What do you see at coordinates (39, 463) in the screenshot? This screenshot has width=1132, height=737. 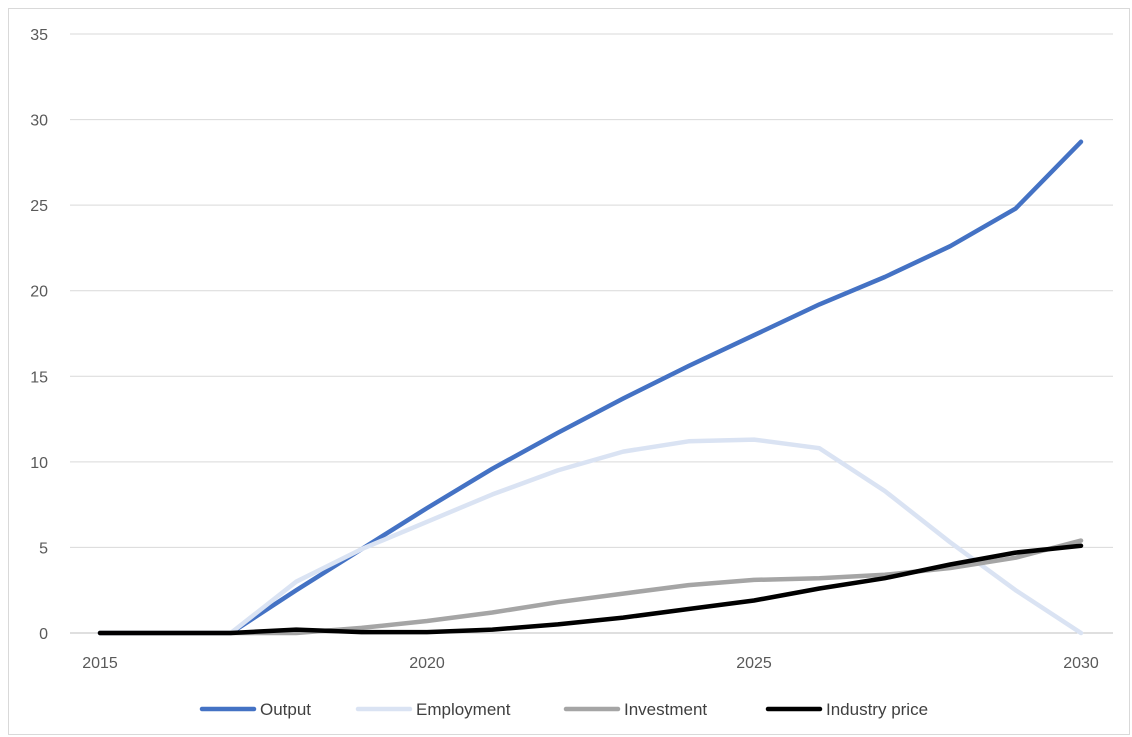 I see `y-tick-label: 10` at bounding box center [39, 463].